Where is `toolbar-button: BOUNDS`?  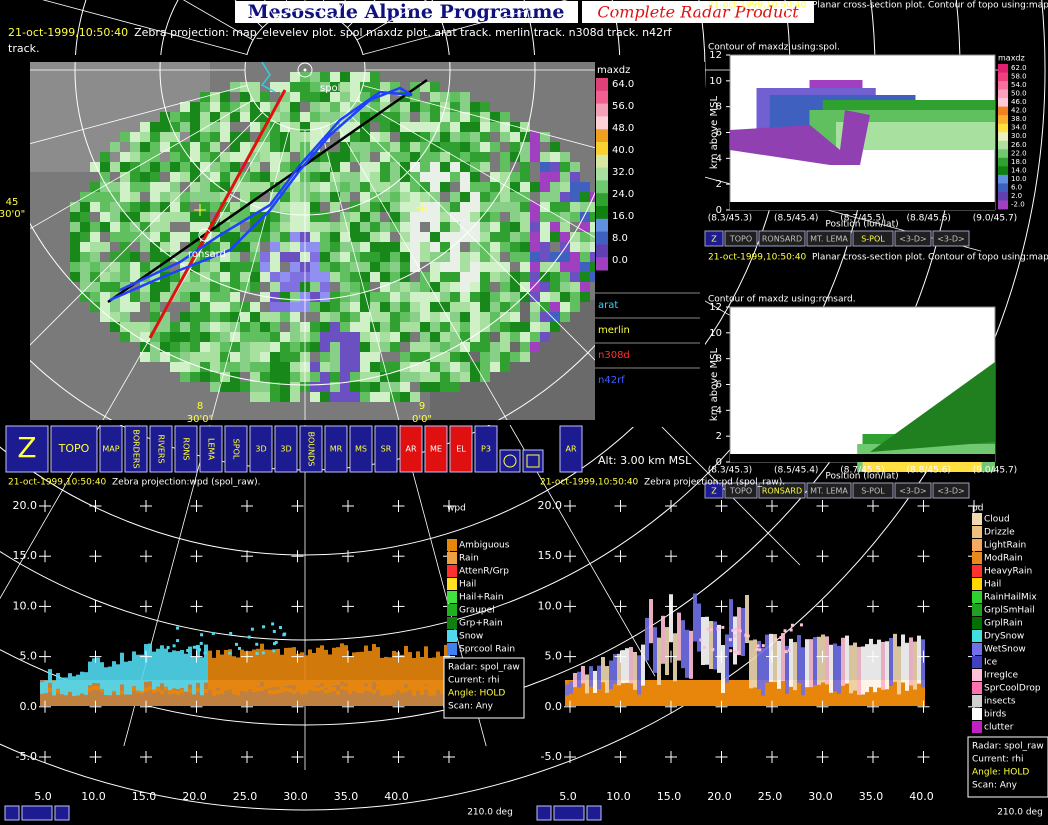 toolbar-button: BOUNDS is located at coordinates (311, 449).